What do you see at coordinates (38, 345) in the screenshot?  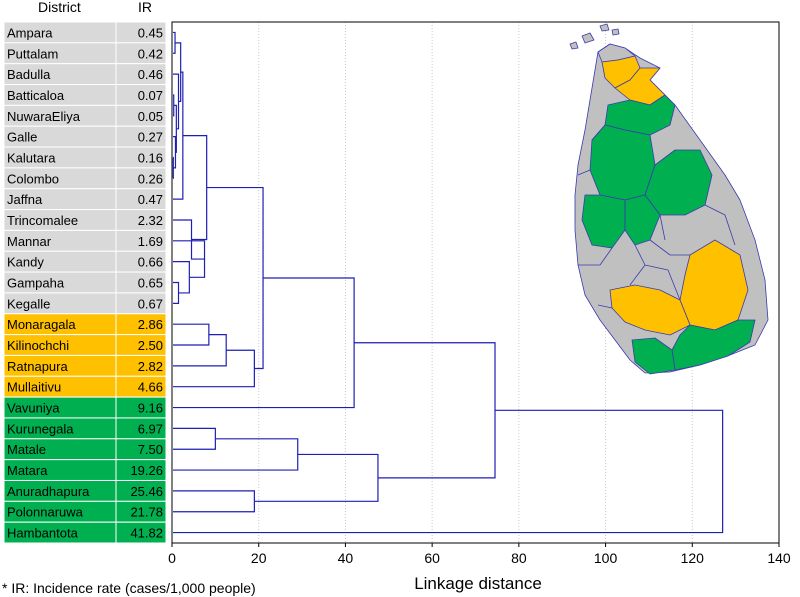 I see `district-name: Kilinochchi` at bounding box center [38, 345].